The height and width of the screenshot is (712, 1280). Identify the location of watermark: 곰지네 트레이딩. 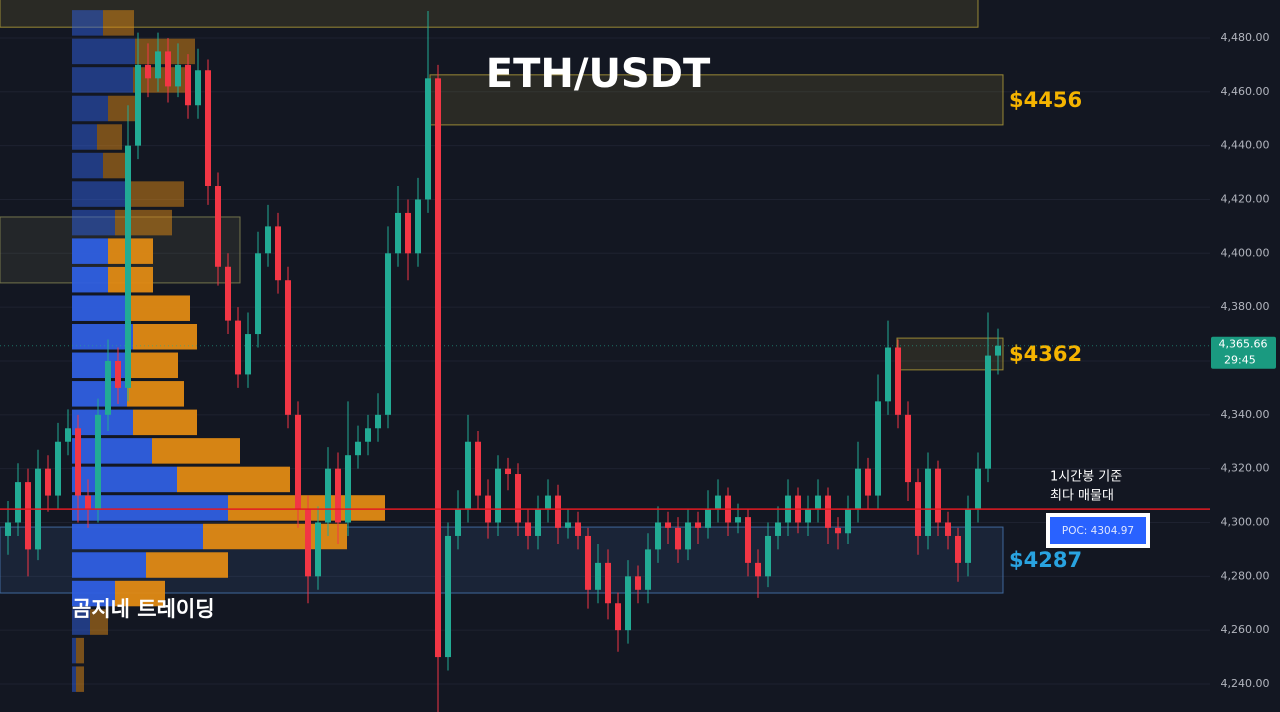
(143, 609).